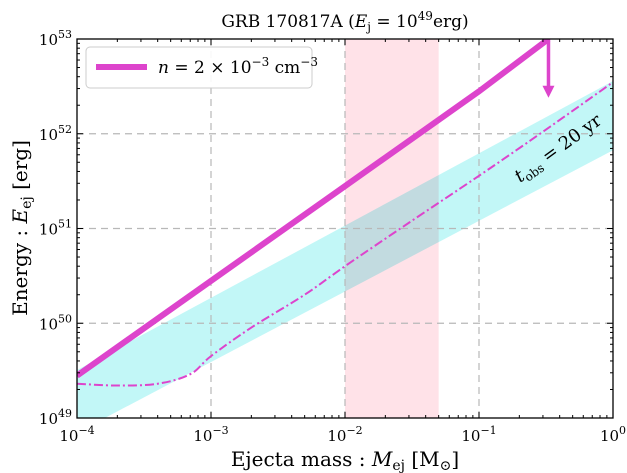  Describe the element at coordinates (238, 66) in the screenshot. I see `legend-label: n = 2 × 10−3 cm−3` at that location.